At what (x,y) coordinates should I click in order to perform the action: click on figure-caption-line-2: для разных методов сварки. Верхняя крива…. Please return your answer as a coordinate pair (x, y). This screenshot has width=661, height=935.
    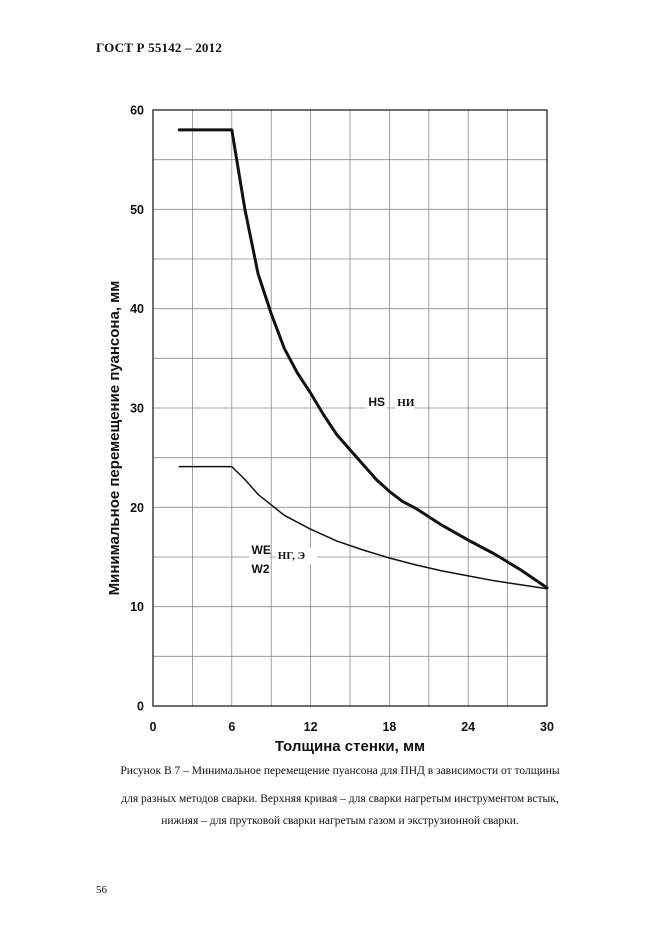
    Looking at the image, I should click on (340, 799).